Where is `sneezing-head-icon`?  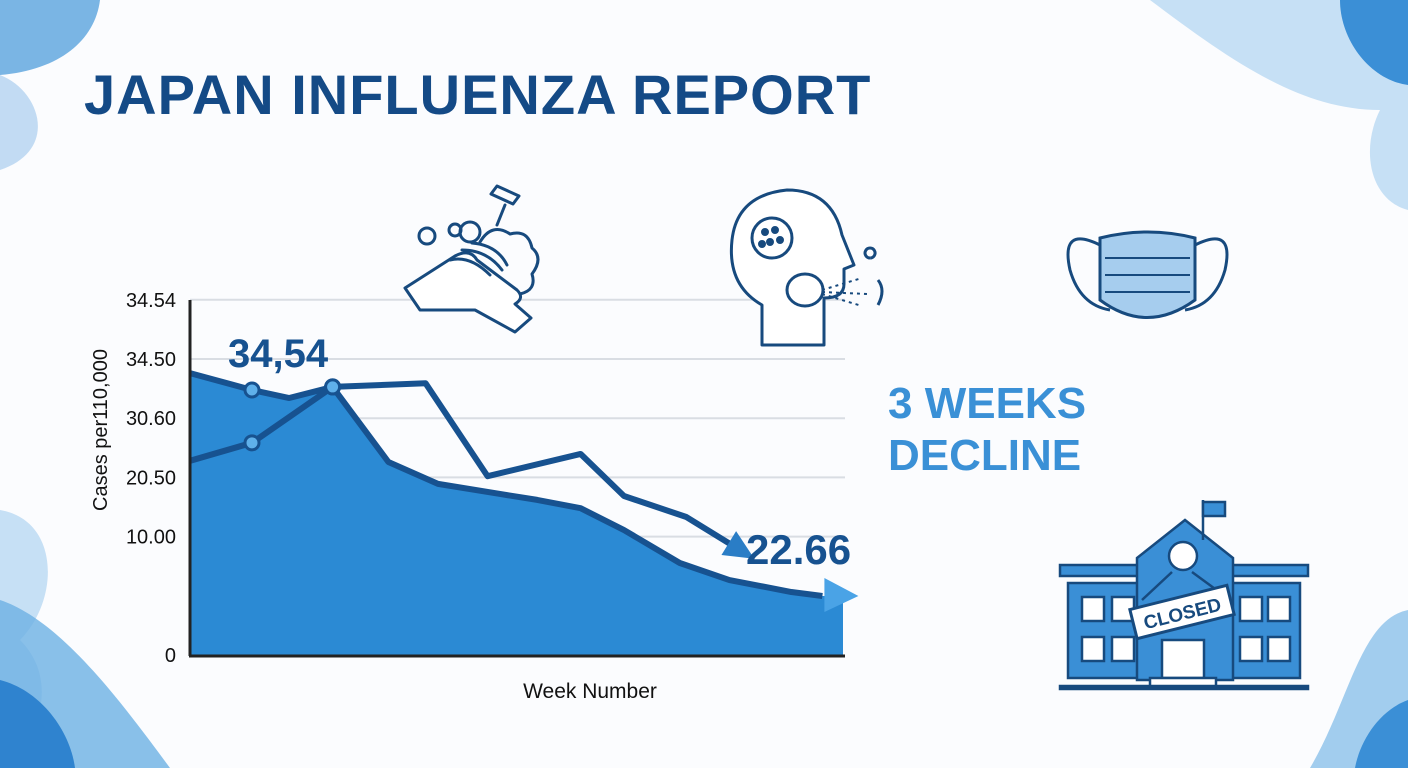
sneezing-head-icon is located at coordinates (806, 267).